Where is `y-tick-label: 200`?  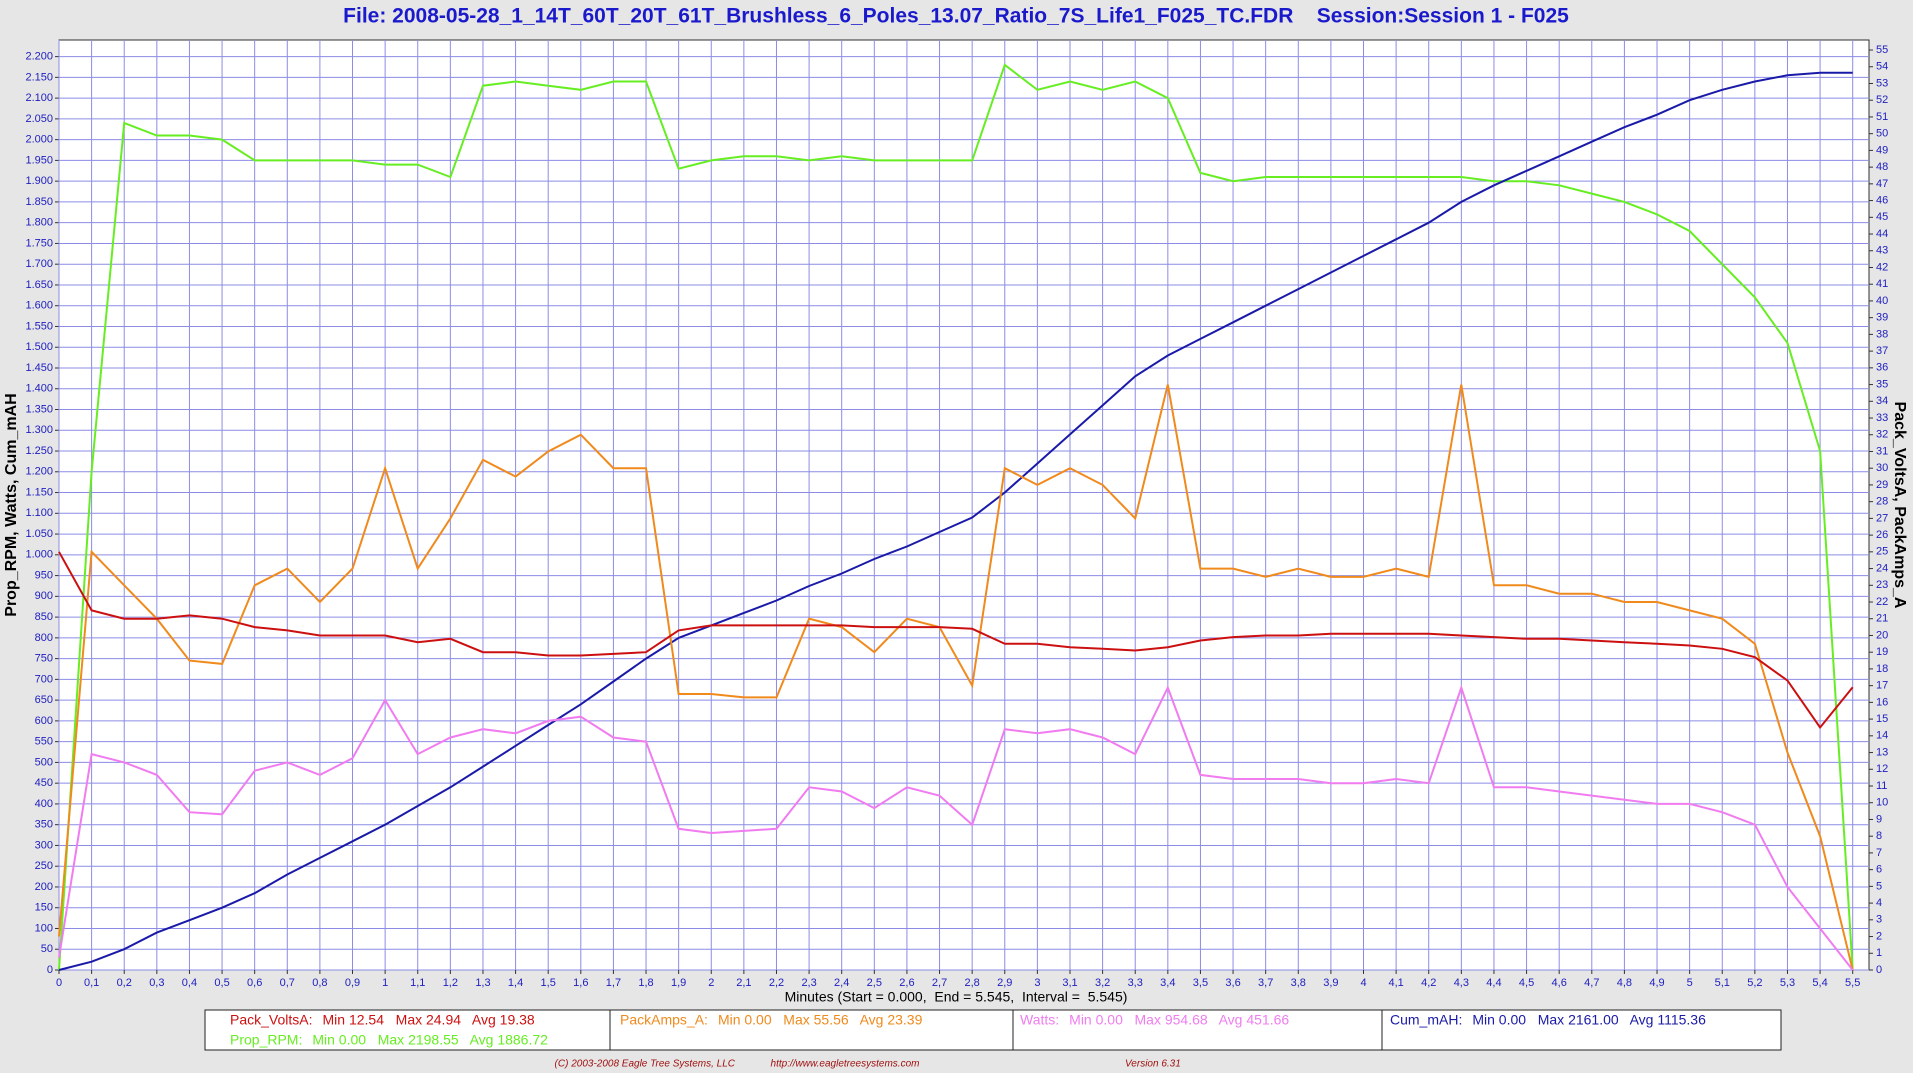
y-tick-label: 200 is located at coordinates (44, 887).